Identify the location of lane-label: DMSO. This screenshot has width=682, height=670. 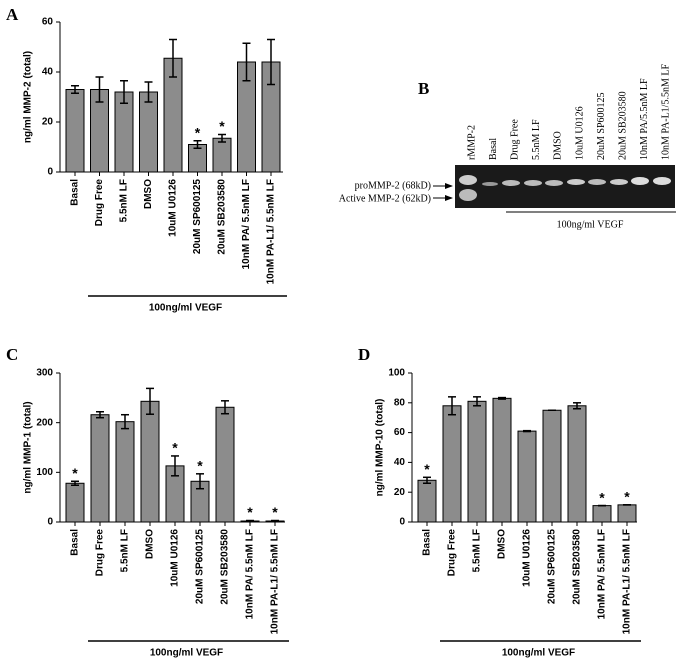
(558, 145).